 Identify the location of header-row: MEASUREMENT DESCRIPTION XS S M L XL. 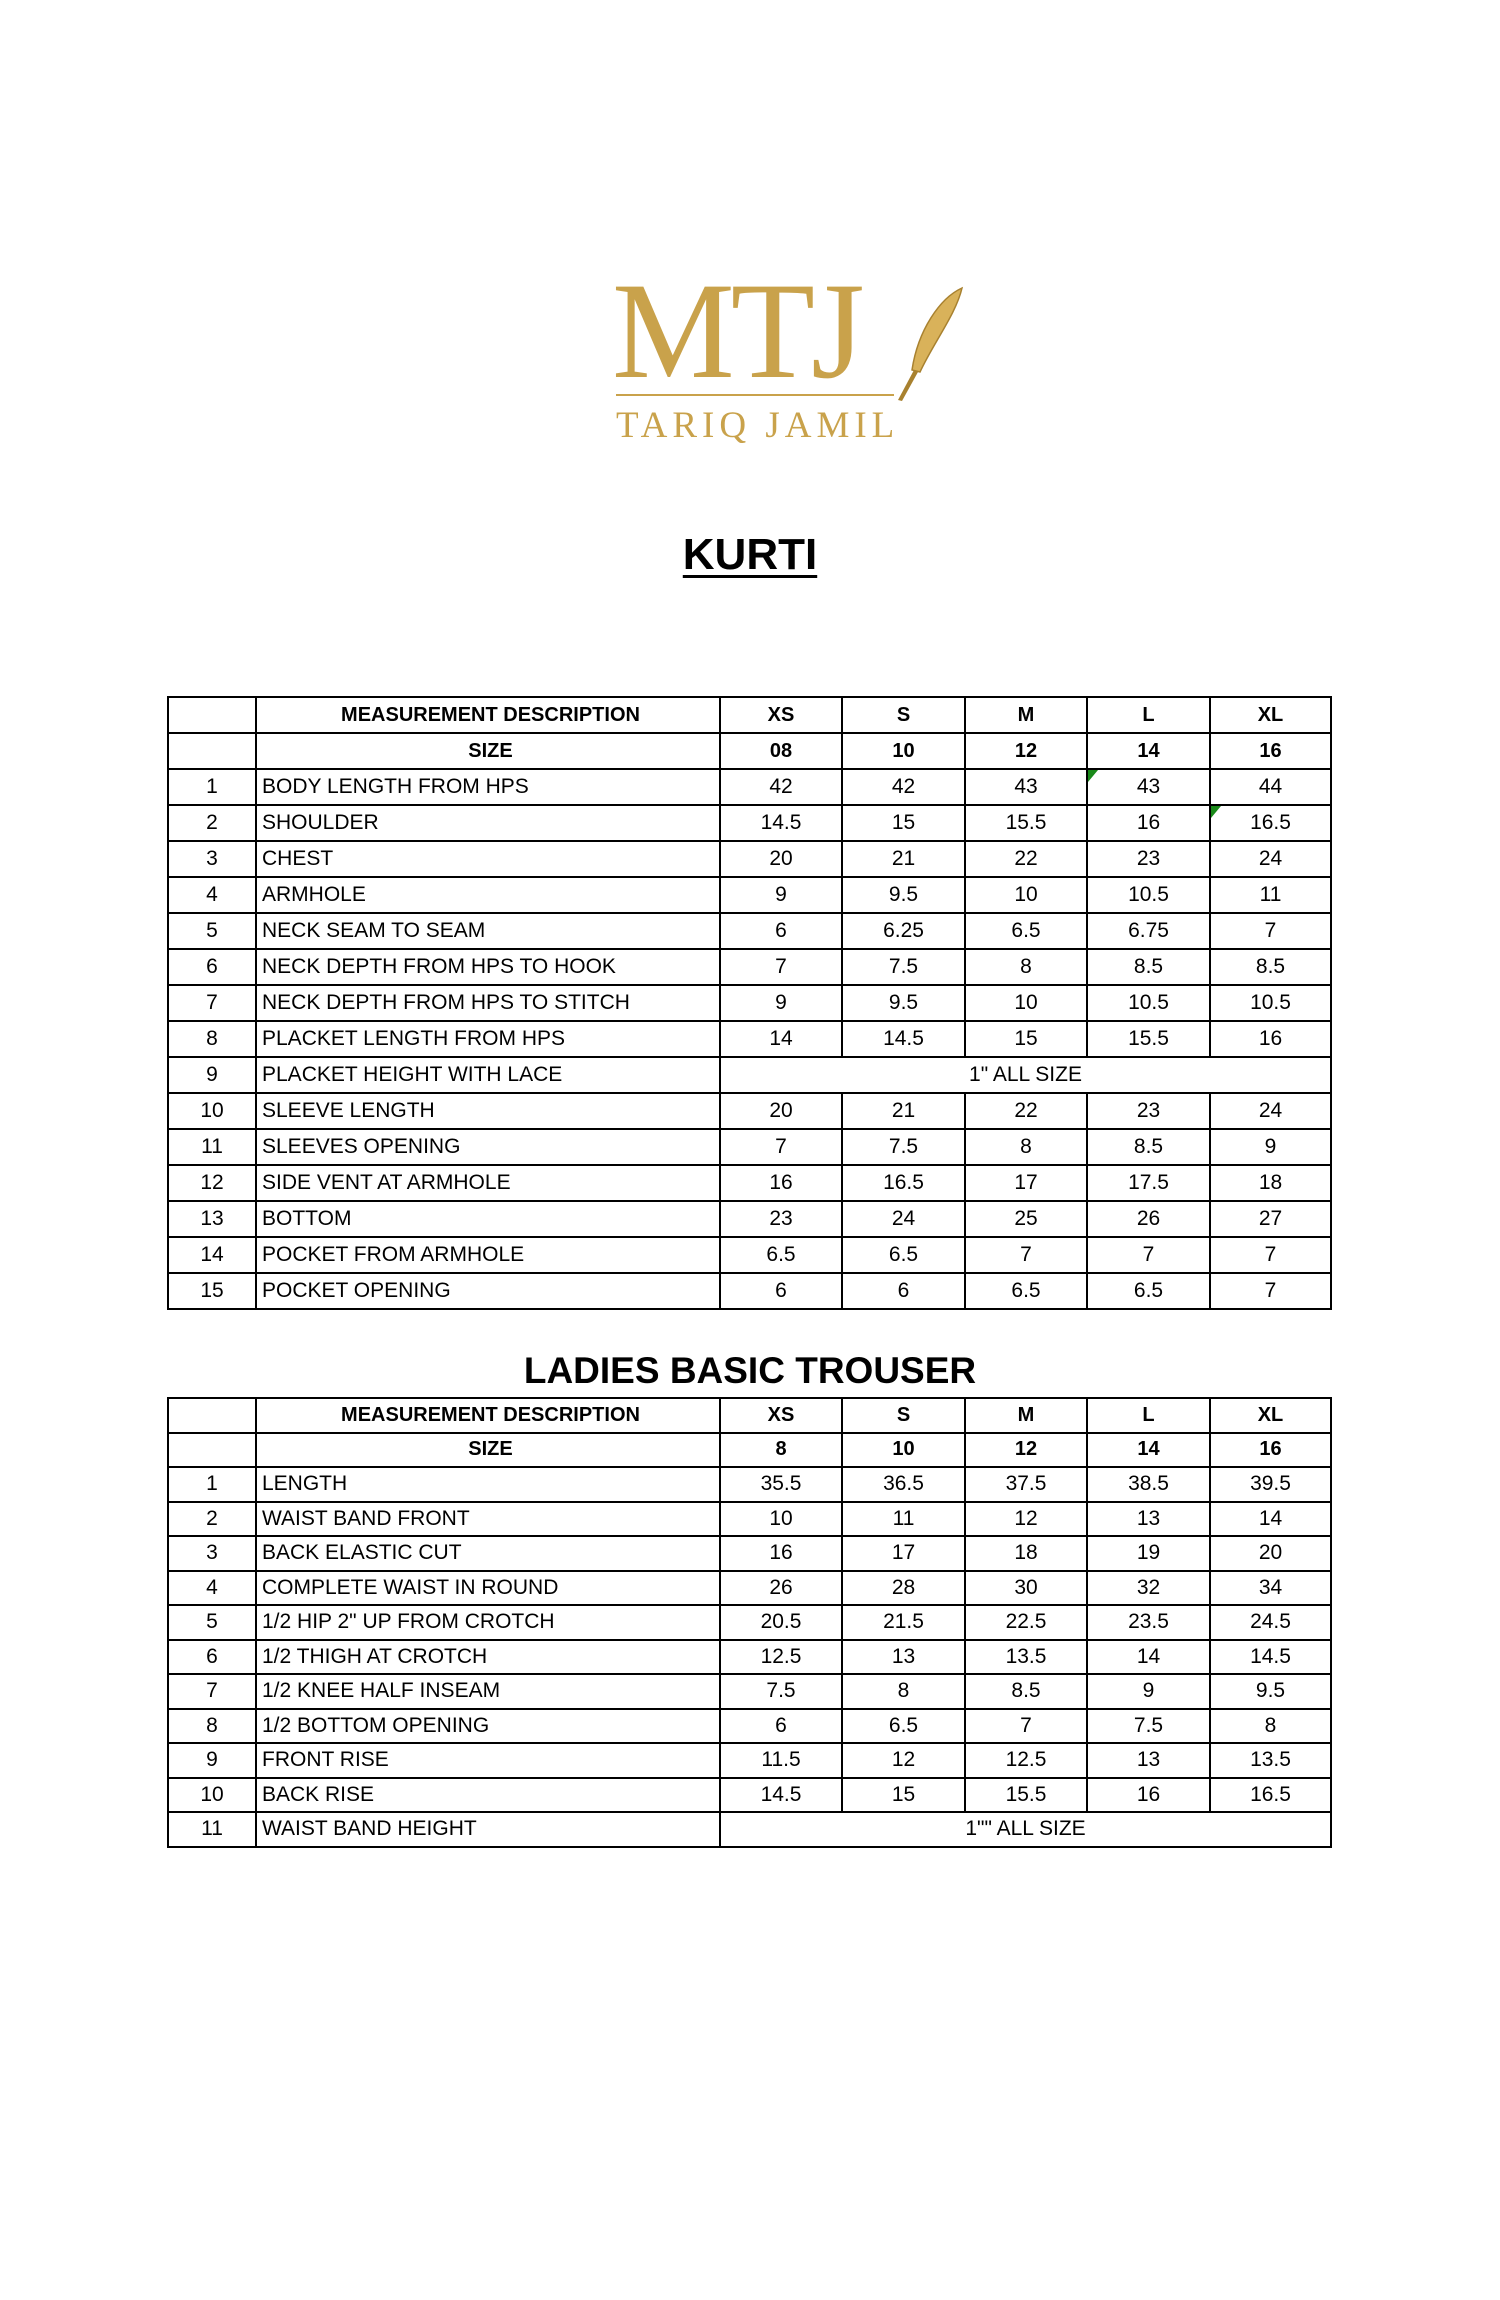
(749, 715).